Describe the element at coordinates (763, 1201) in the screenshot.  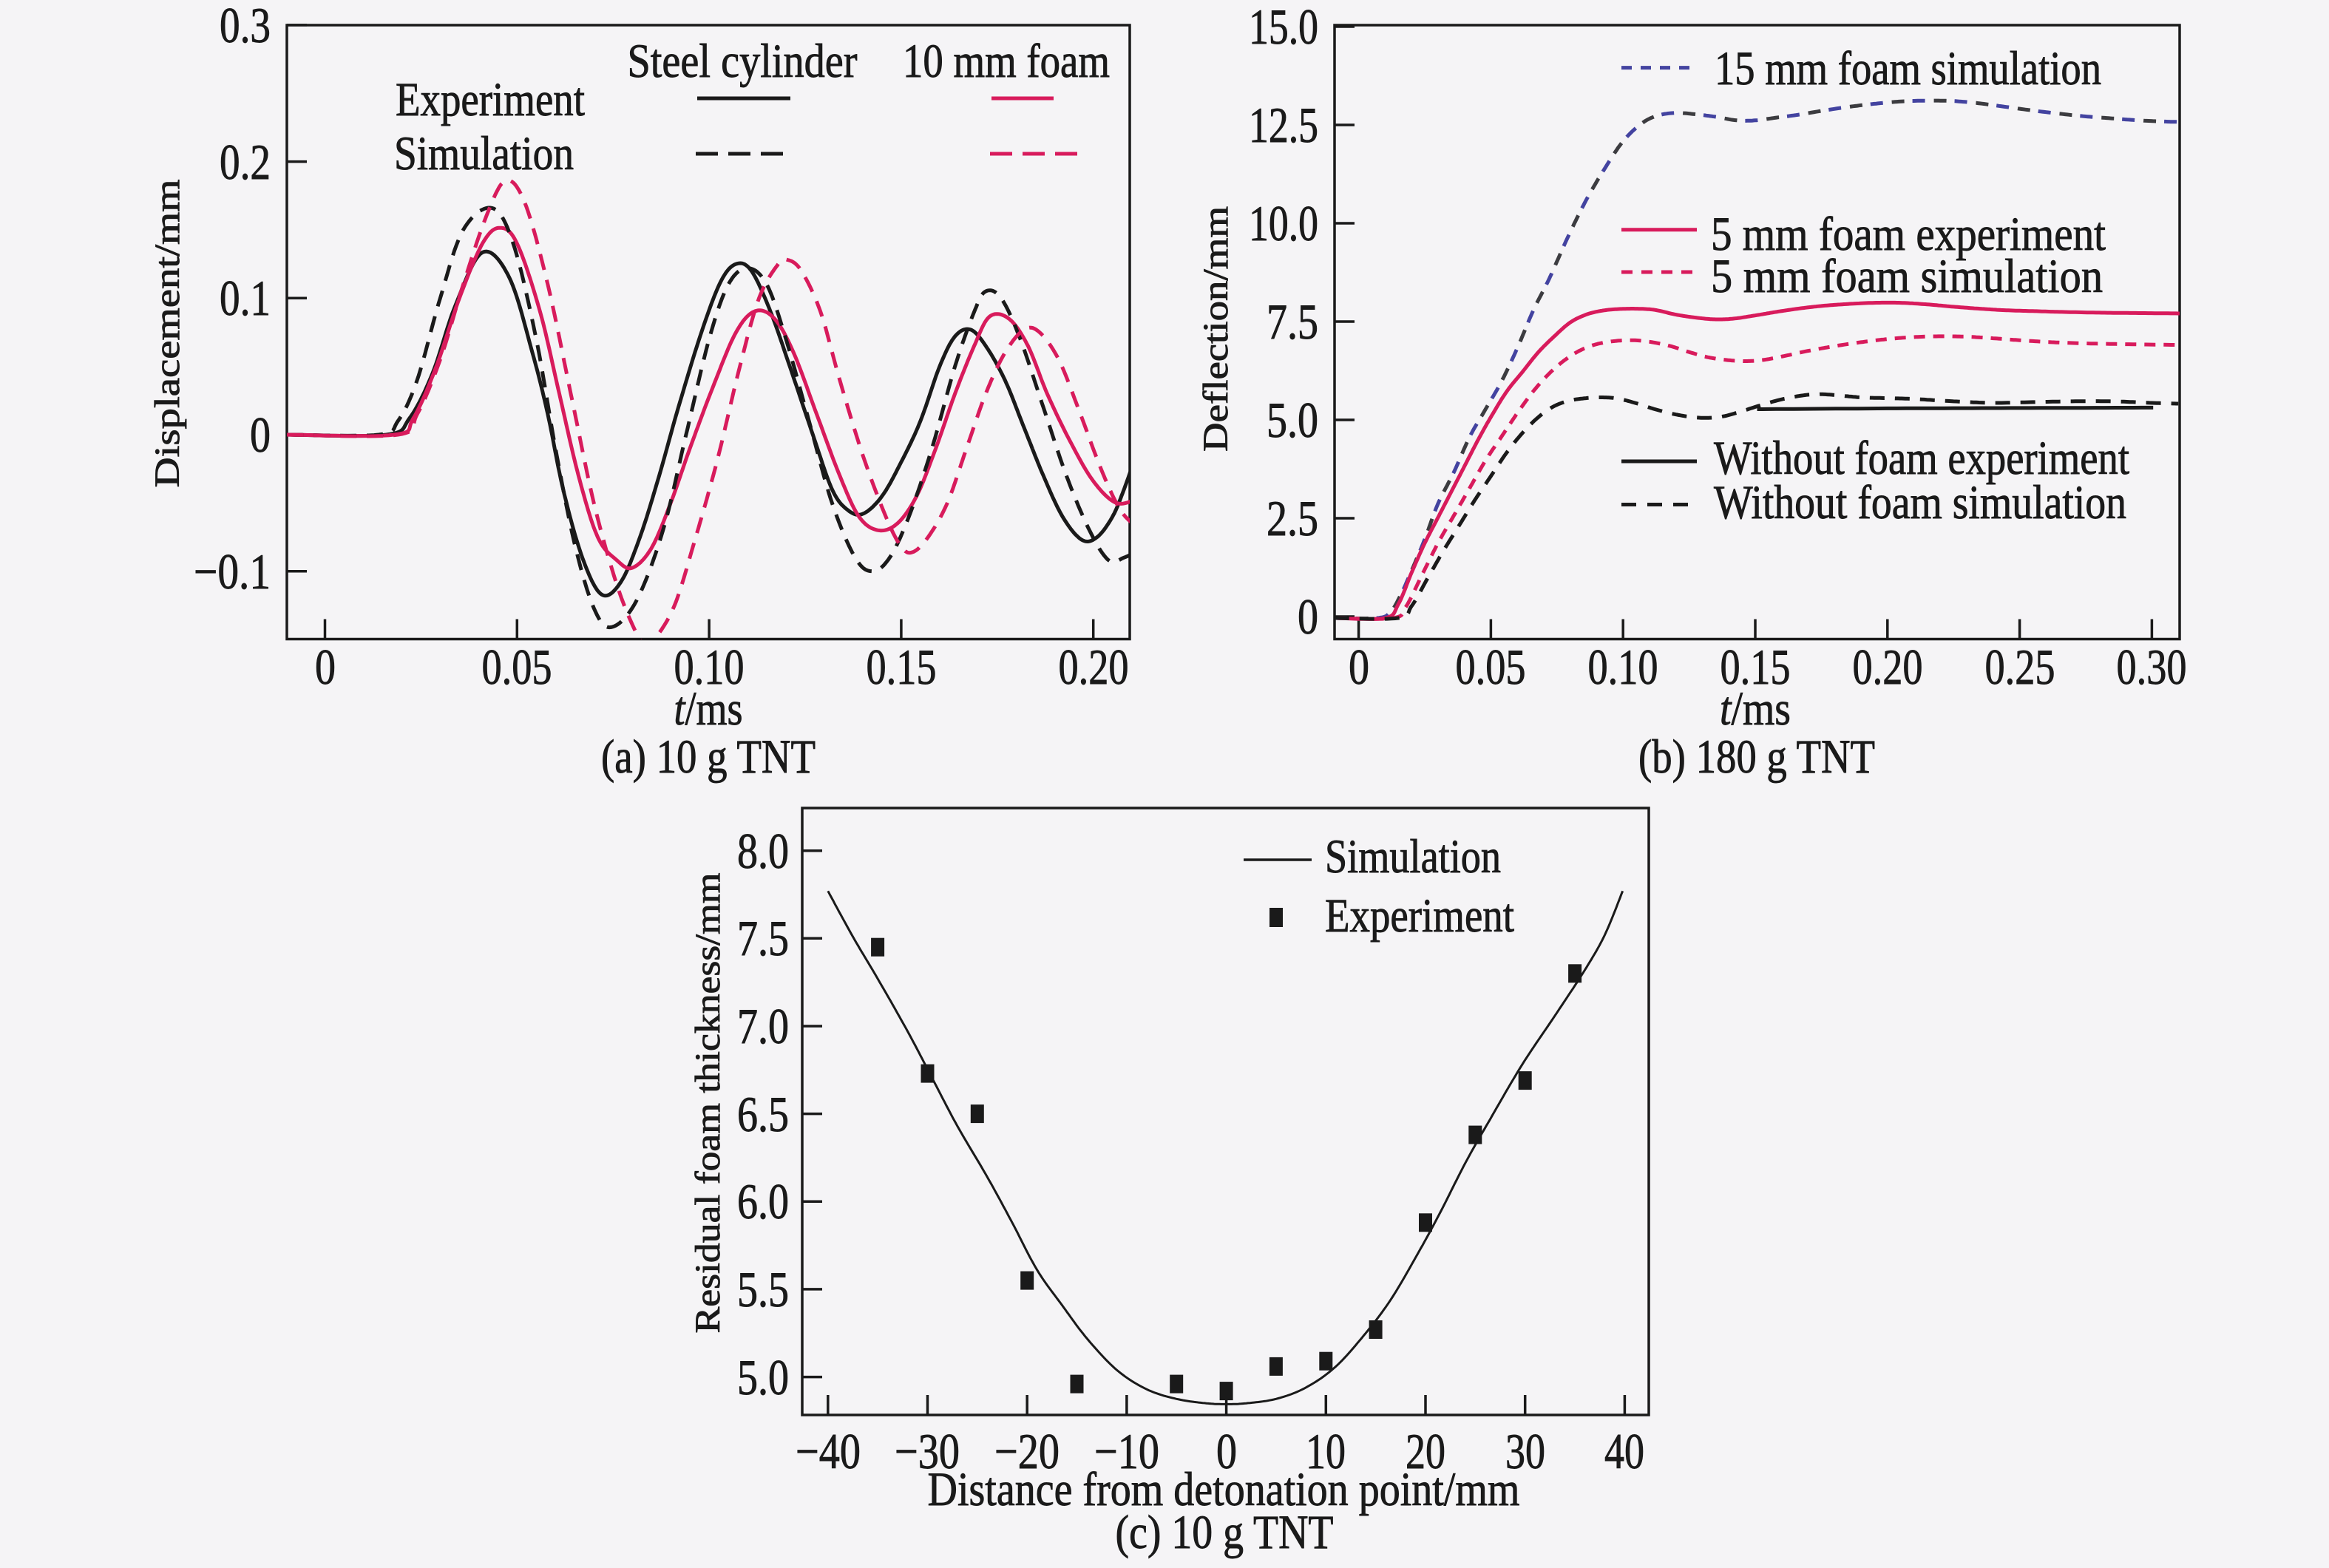
I see `svg-text: 6.0` at that location.